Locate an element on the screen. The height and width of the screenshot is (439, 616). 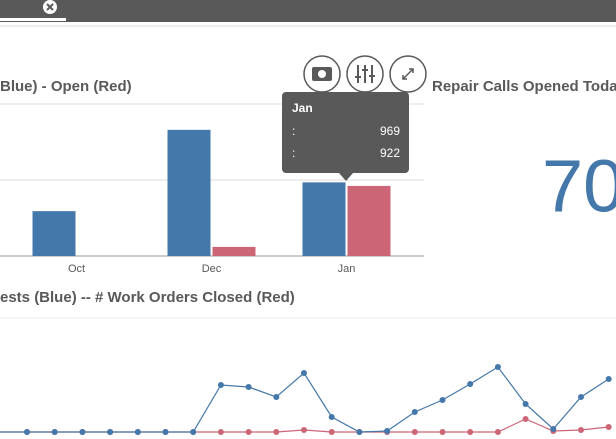
tooltip: Jan: 969: 922 is located at coordinates (345, 136).